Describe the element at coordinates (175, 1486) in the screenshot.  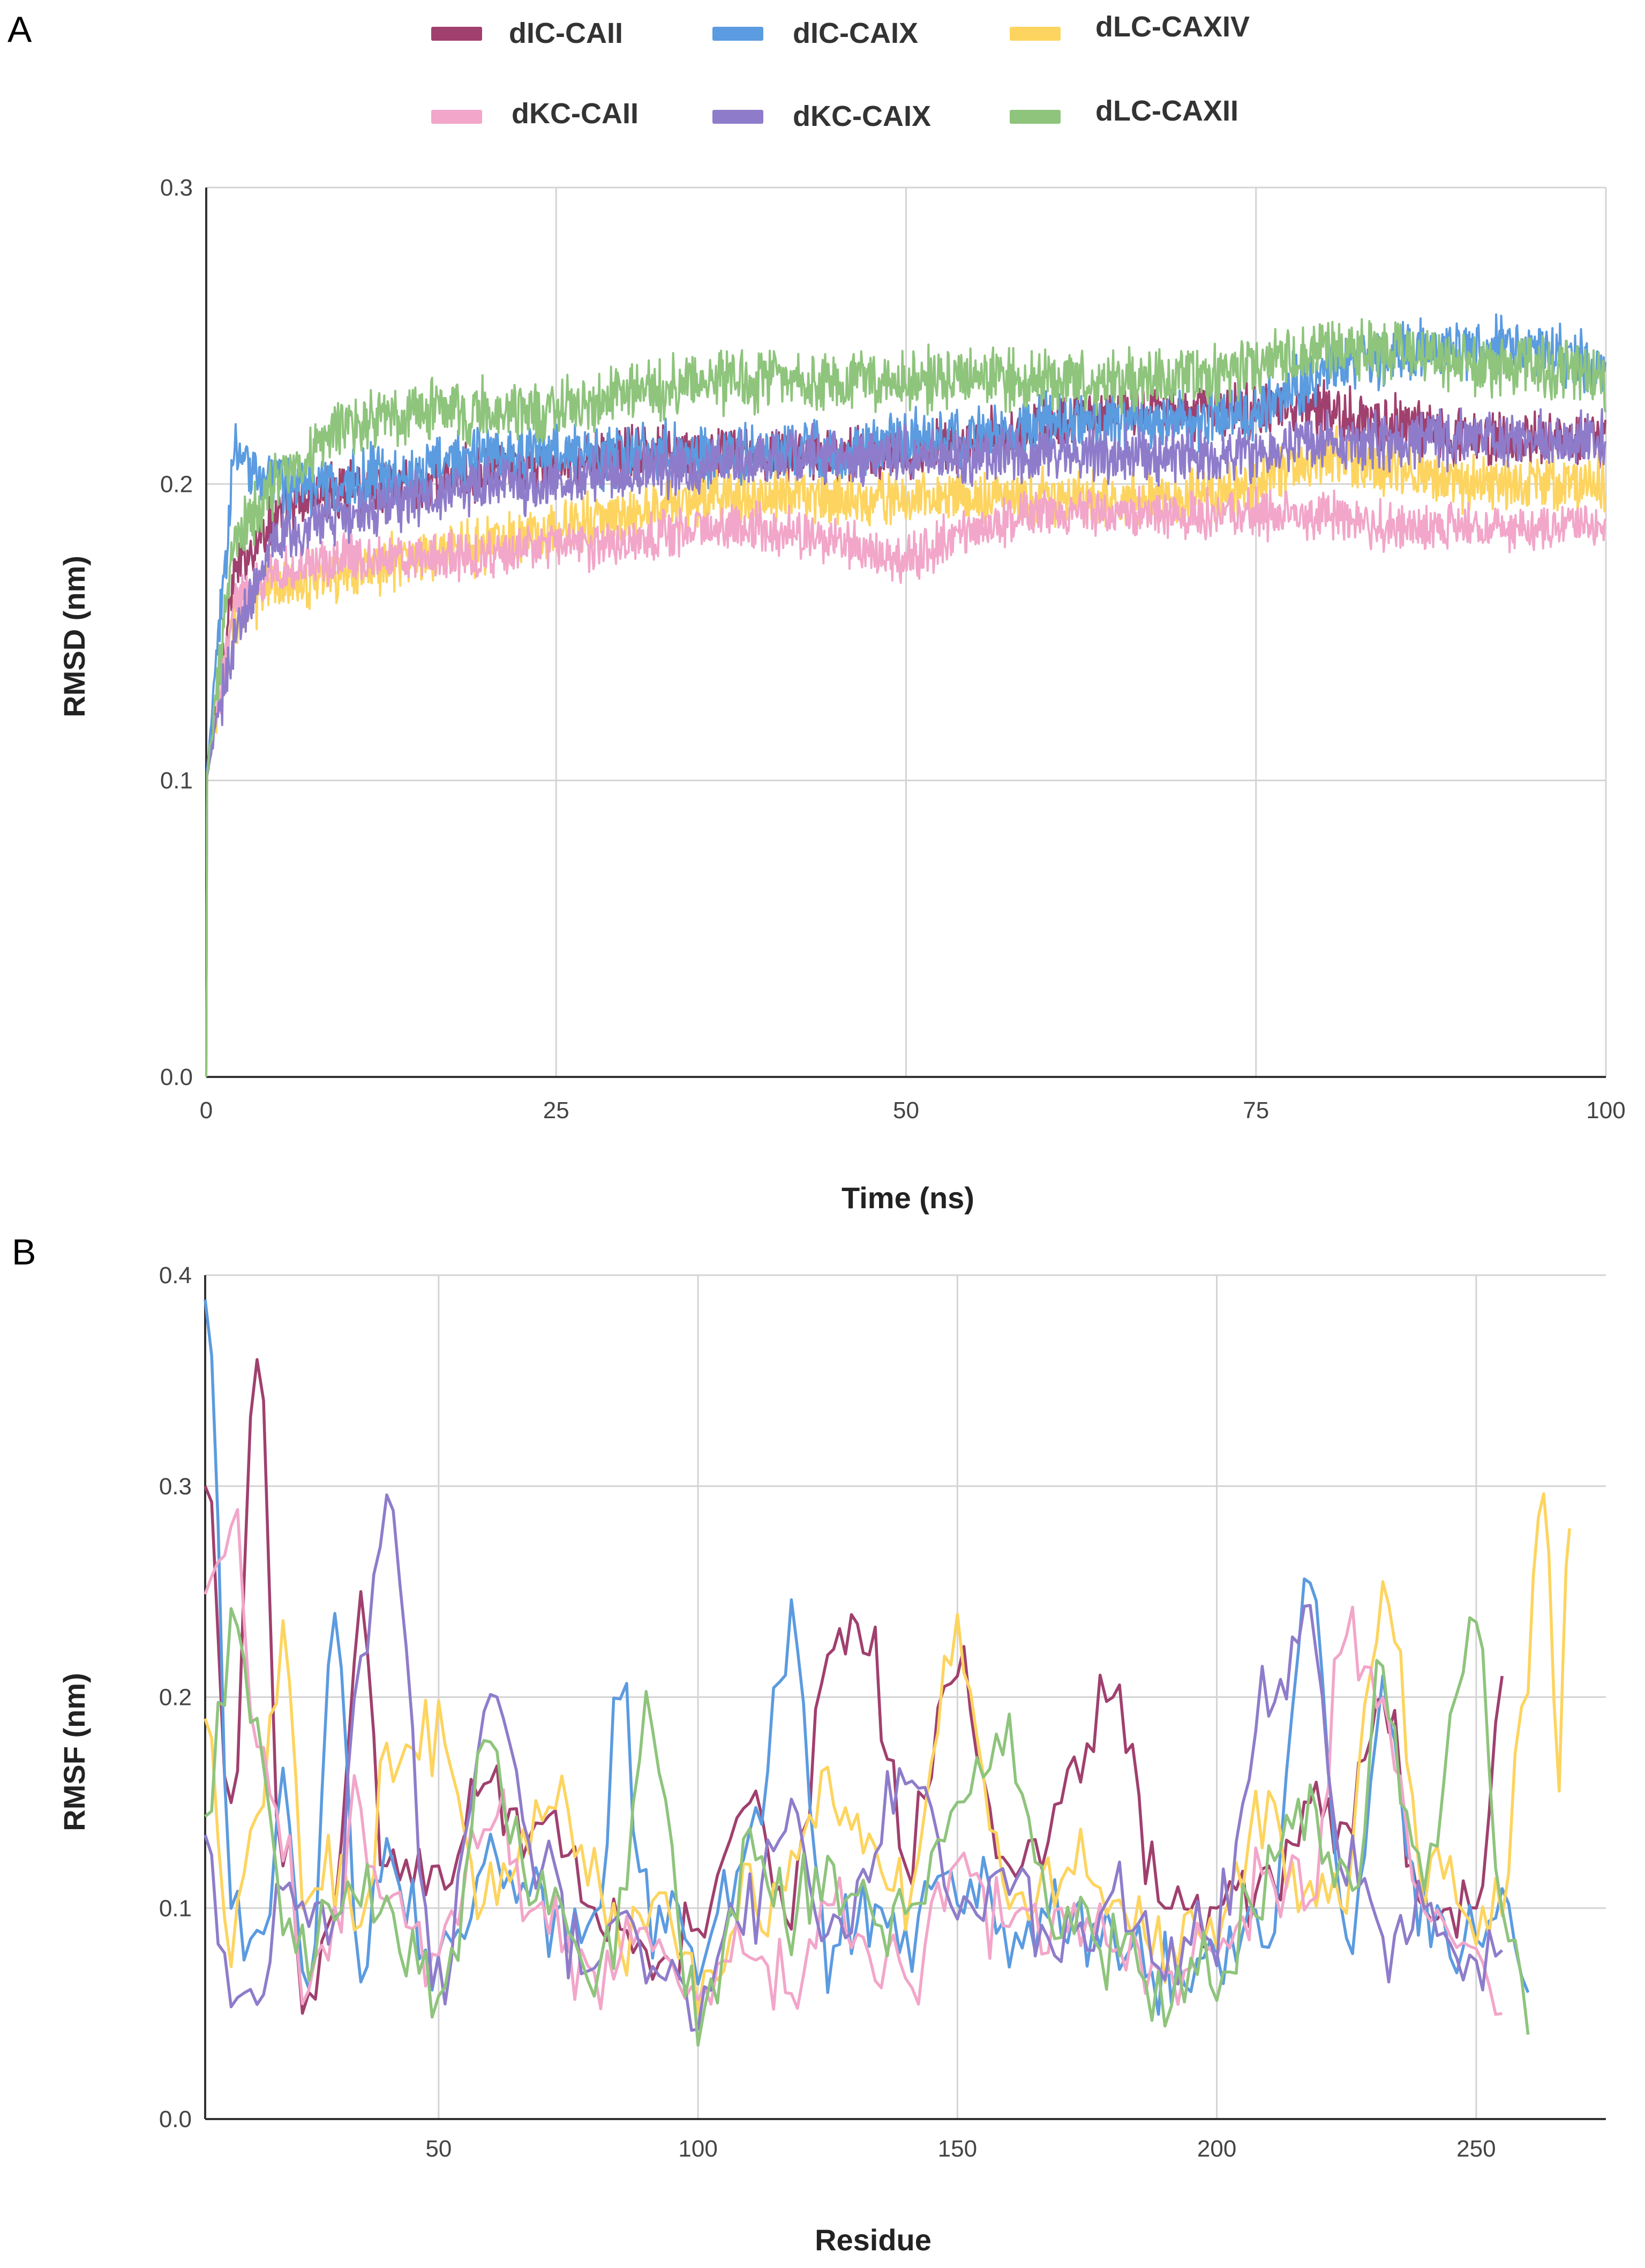
I see `rmsf-ytick-label-3: 0.3` at that location.